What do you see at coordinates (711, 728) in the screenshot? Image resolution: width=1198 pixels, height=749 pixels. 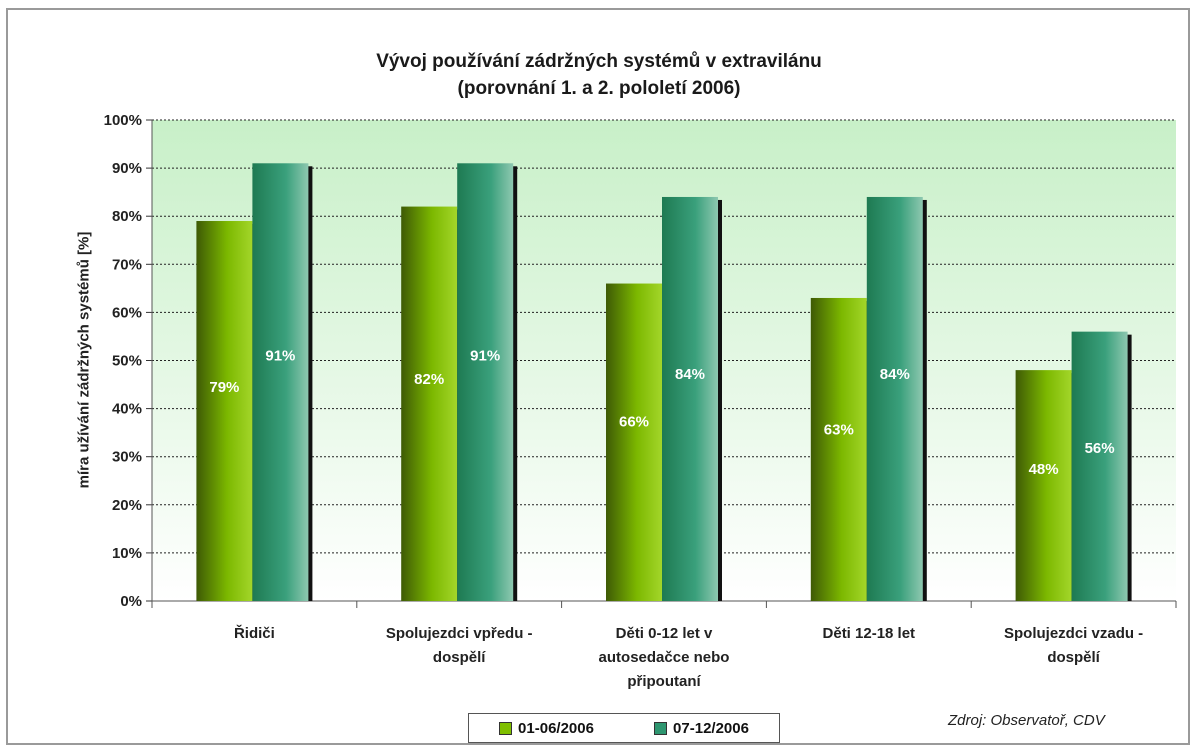 I see `legend-label-series-2: 07-12/2006` at bounding box center [711, 728].